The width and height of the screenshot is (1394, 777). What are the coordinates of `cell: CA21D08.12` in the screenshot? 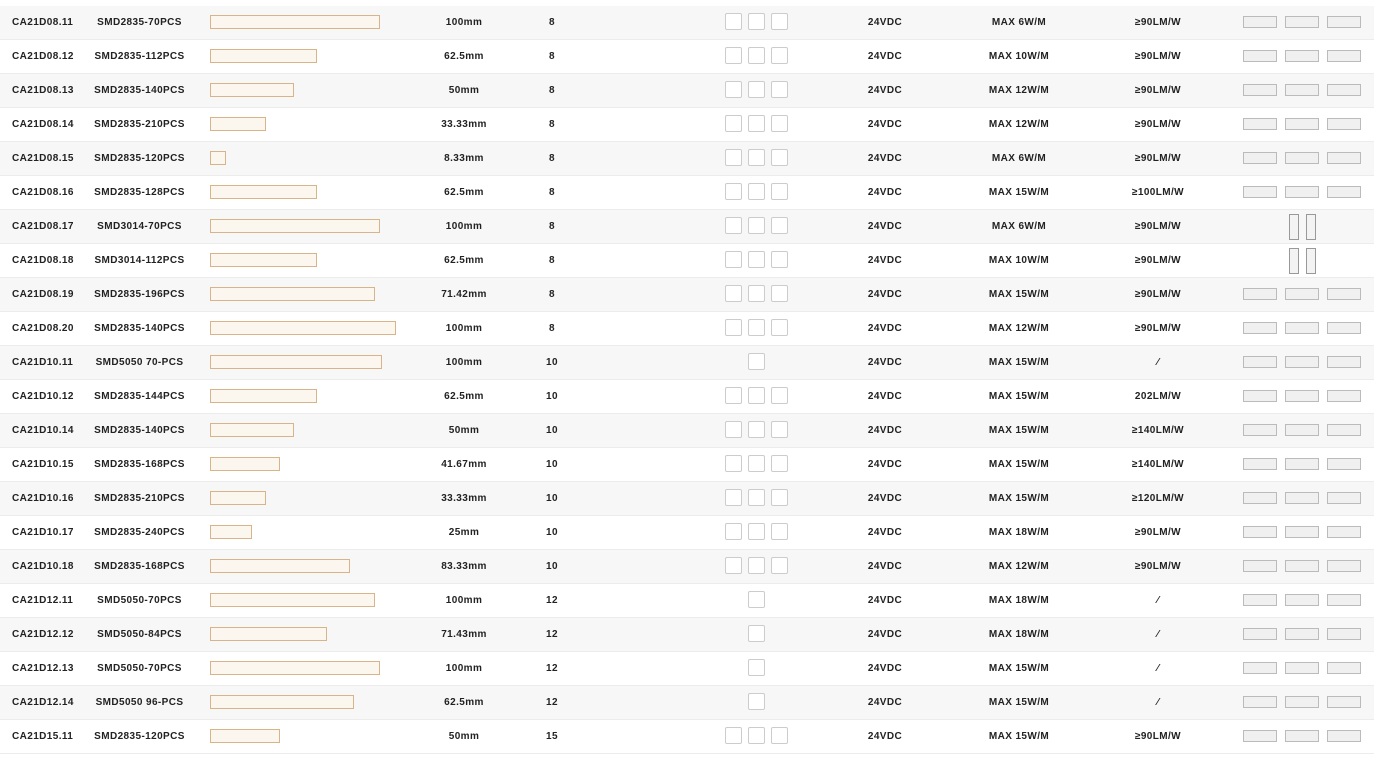 It's located at (43, 56).